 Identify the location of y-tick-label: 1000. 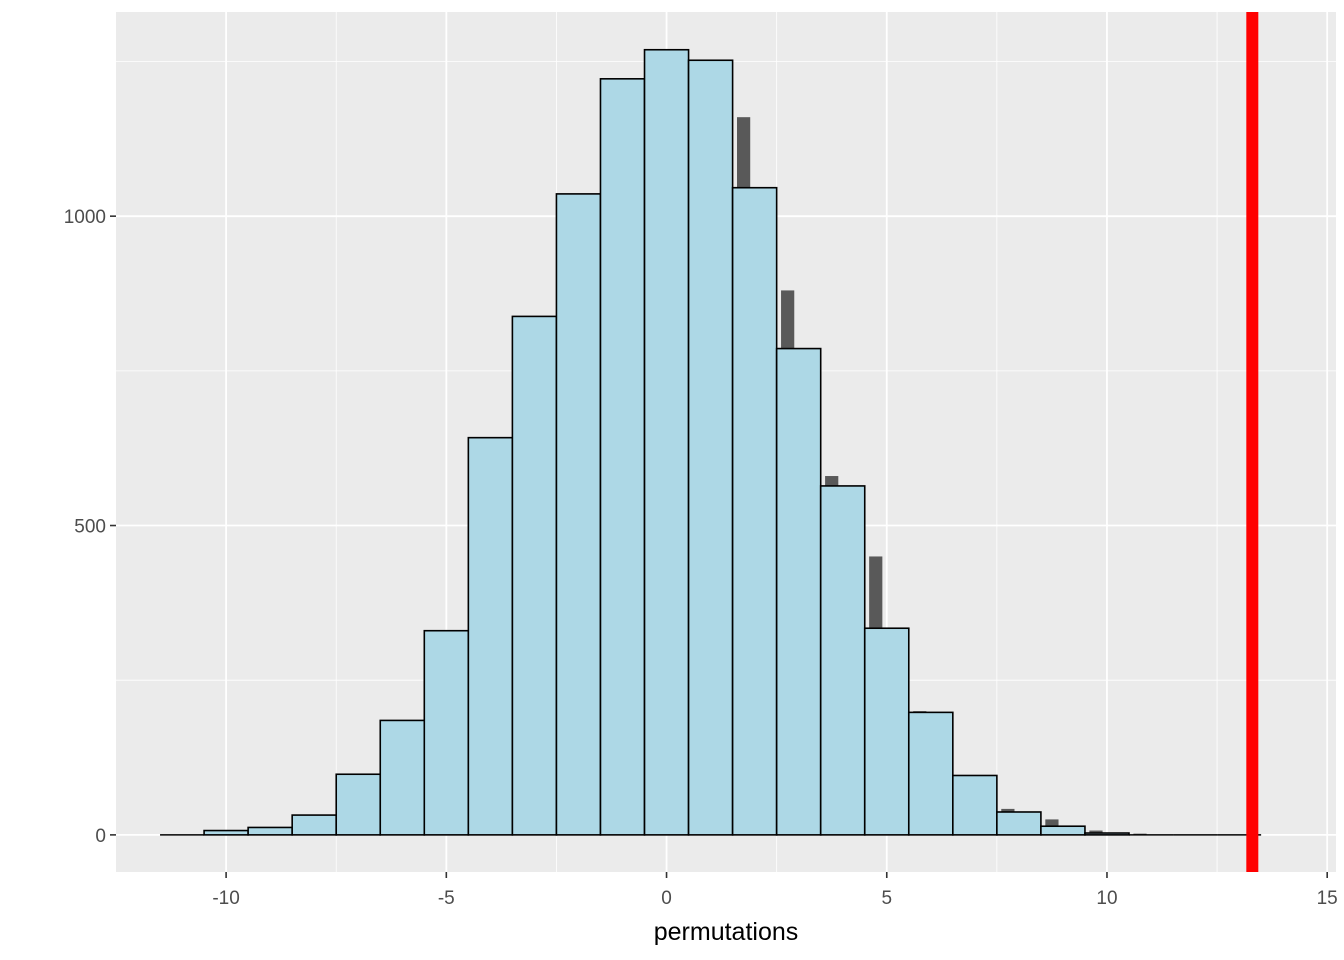
(85, 217).